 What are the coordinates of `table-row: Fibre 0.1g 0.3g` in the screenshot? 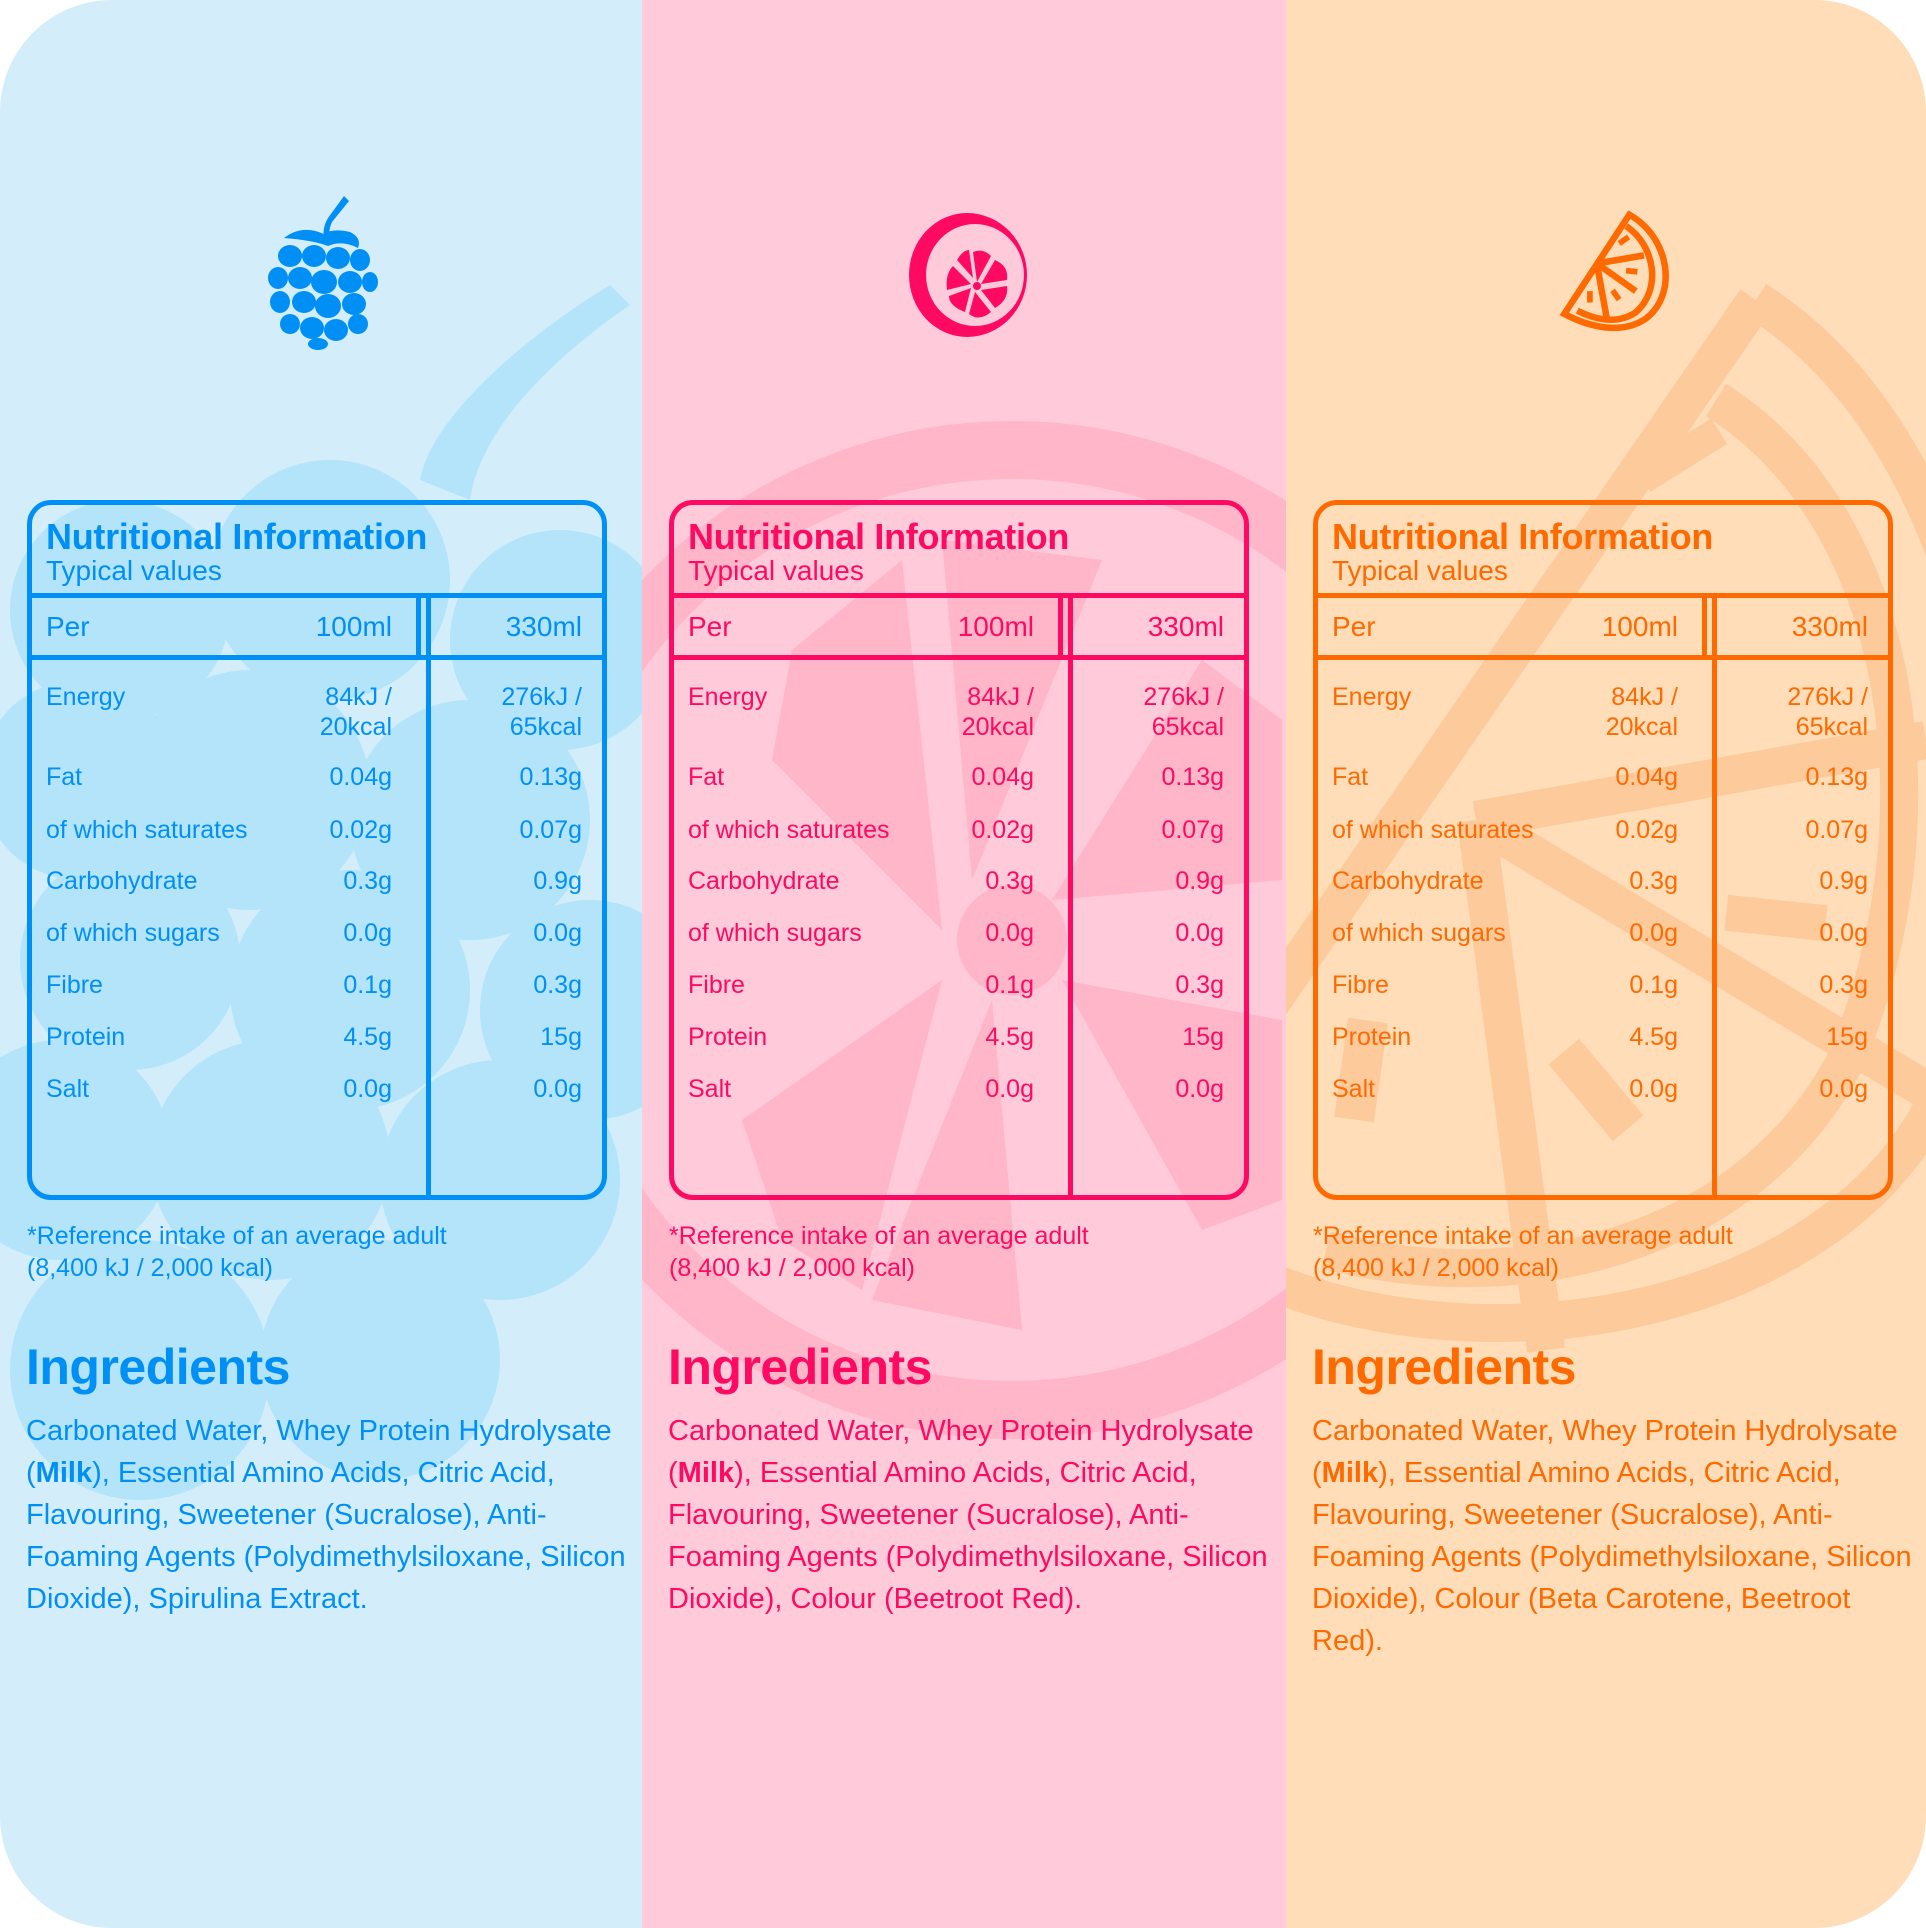 It's located at (959, 985).